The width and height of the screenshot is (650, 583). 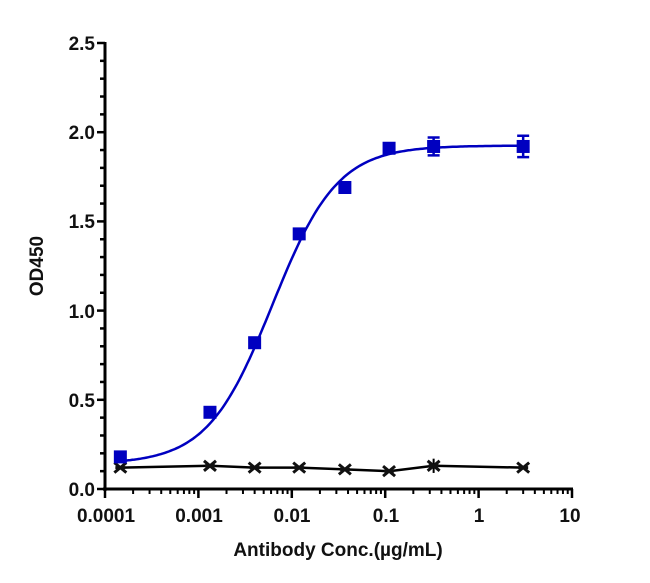 I want to click on y-tick-label: 2.5, so click(x=82, y=44).